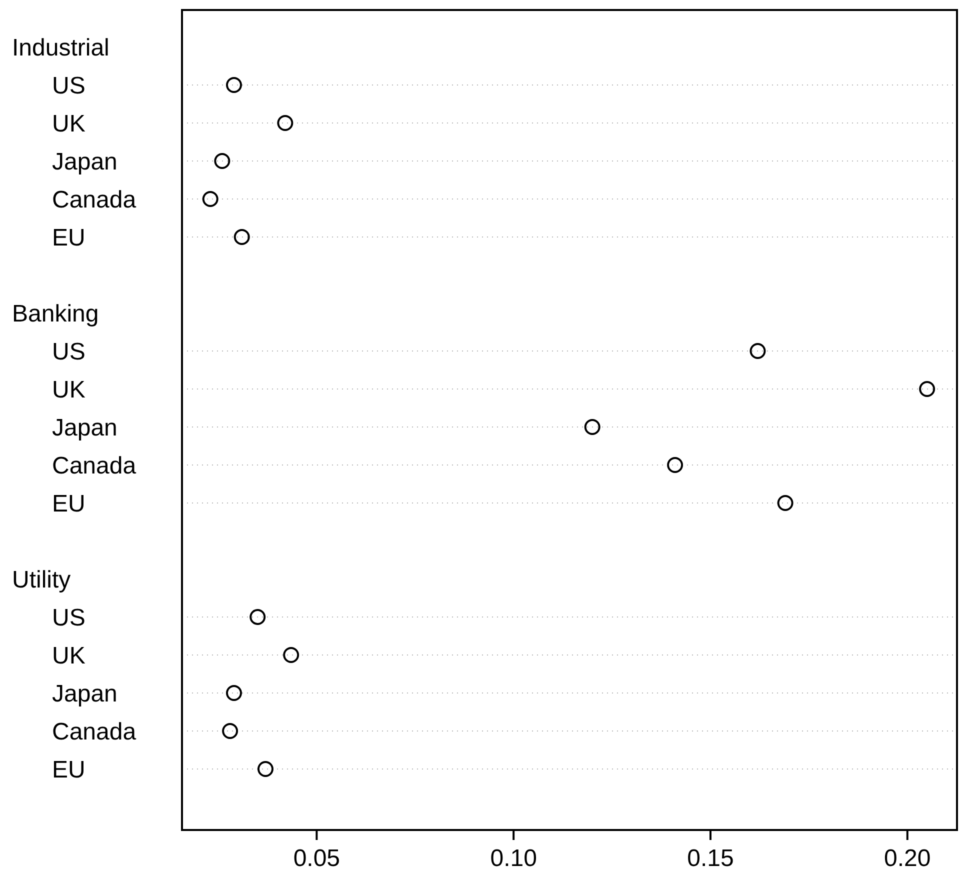 The height and width of the screenshot is (886, 960). What do you see at coordinates (55, 314) in the screenshot?
I see `text: Banking` at bounding box center [55, 314].